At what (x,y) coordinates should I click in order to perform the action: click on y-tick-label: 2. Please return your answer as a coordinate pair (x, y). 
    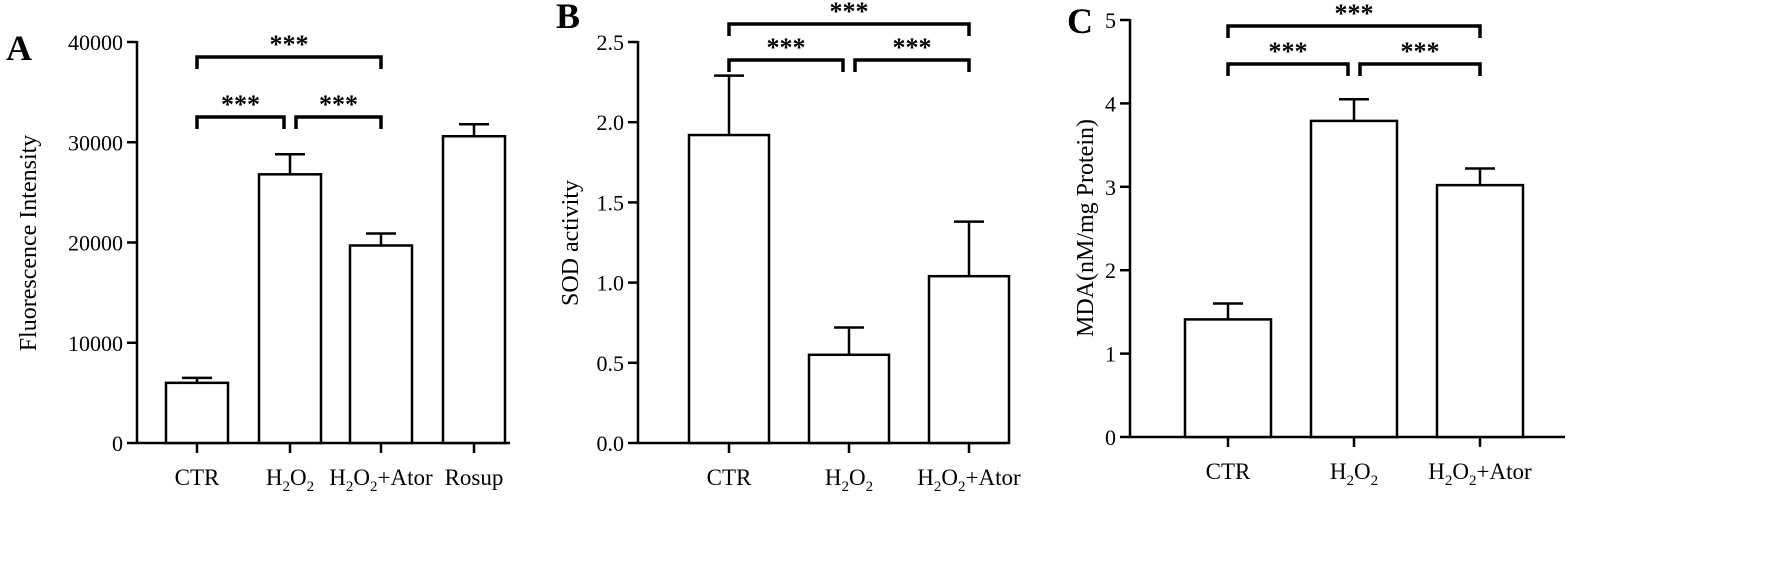
    Looking at the image, I should click on (1110, 270).